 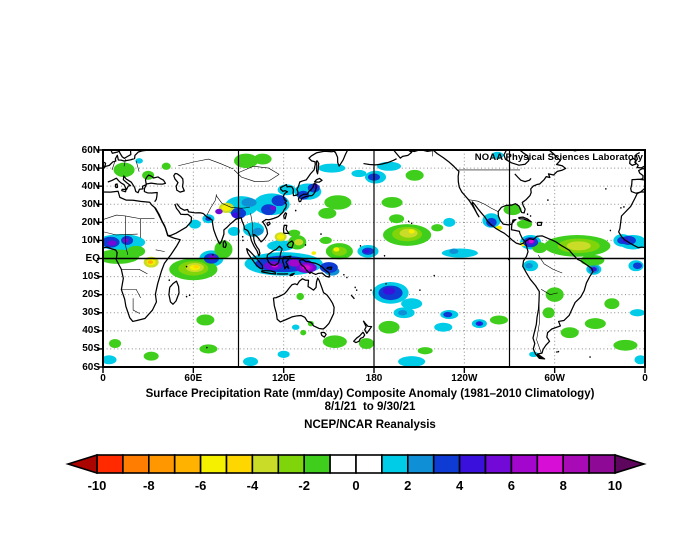 I want to click on colorbar-tick-label: 0, so click(x=355, y=485).